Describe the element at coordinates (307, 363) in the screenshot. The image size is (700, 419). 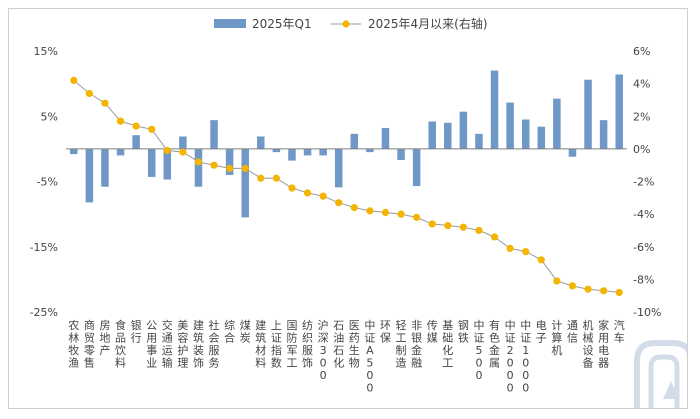
I see `category-label: 饰` at that location.